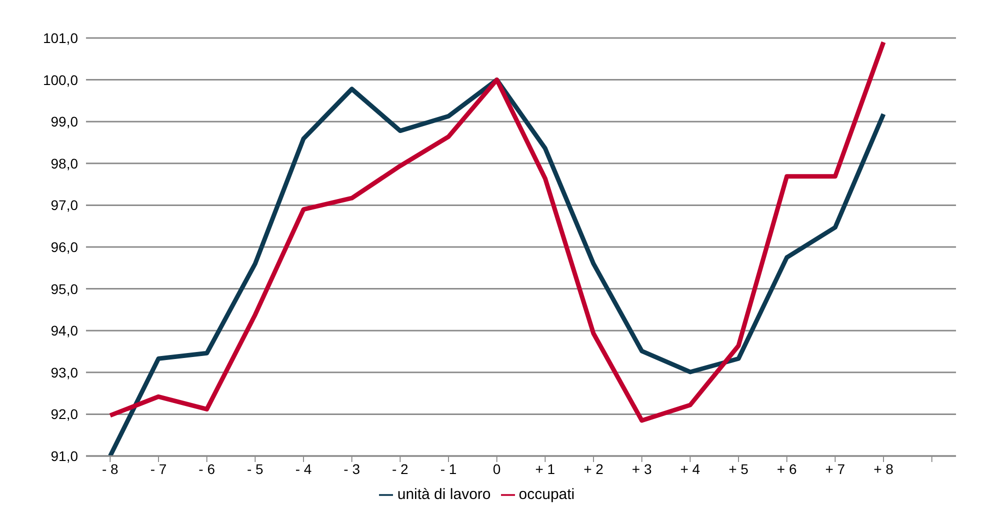  Describe the element at coordinates (64, 372) in the screenshot. I see `y-tick-label: 93,0` at that location.